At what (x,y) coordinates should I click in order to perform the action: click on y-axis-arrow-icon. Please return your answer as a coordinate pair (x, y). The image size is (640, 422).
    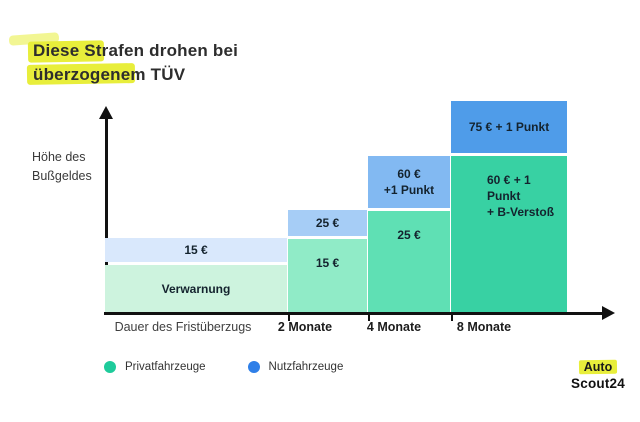
    Looking at the image, I should click on (106, 112).